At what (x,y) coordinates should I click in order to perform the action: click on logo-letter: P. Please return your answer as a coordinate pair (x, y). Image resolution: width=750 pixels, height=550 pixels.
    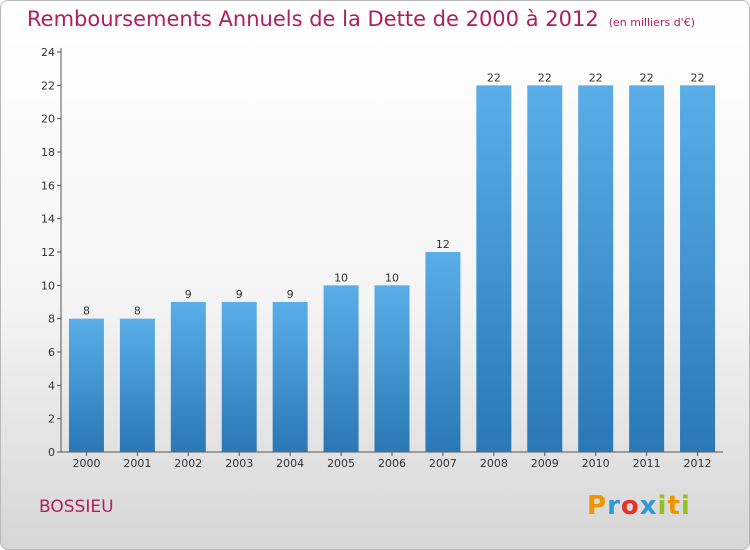
    Looking at the image, I should click on (597, 506).